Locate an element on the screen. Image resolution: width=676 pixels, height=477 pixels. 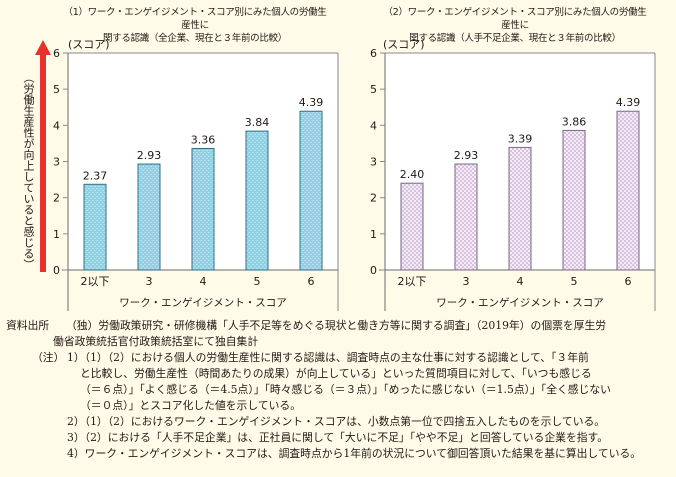
data-label: 2.40 is located at coordinates (412, 174).